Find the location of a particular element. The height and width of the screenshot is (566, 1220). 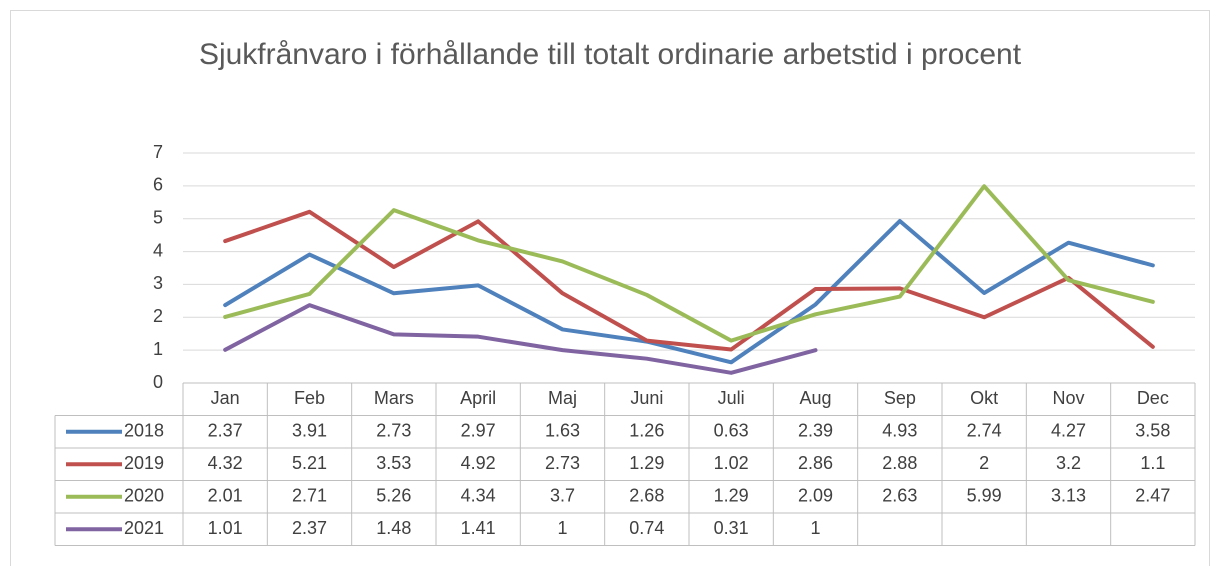

table-cell: 3.53 is located at coordinates (393, 463).